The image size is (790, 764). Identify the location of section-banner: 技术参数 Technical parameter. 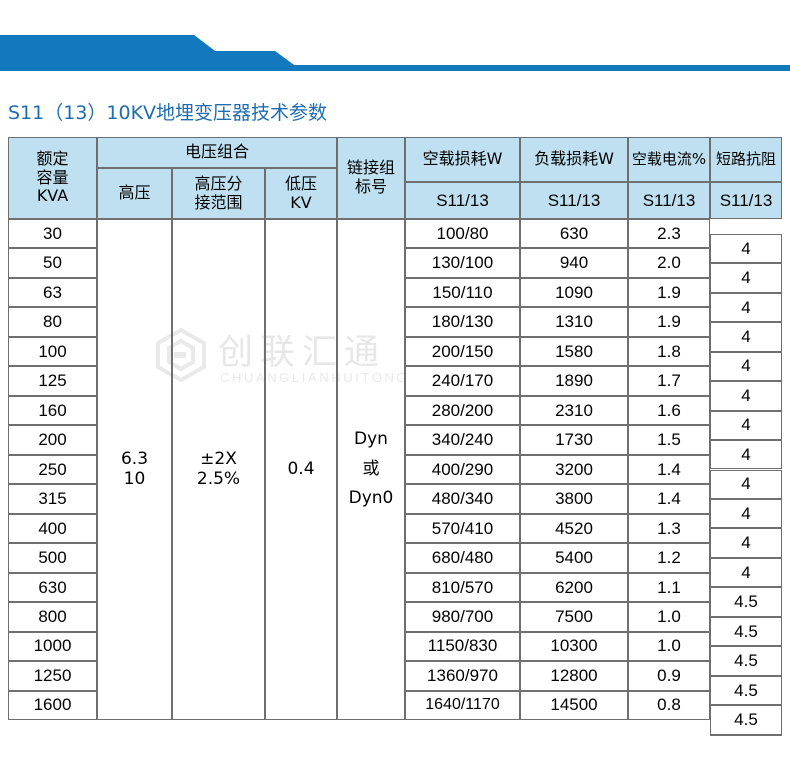
(395, 71).